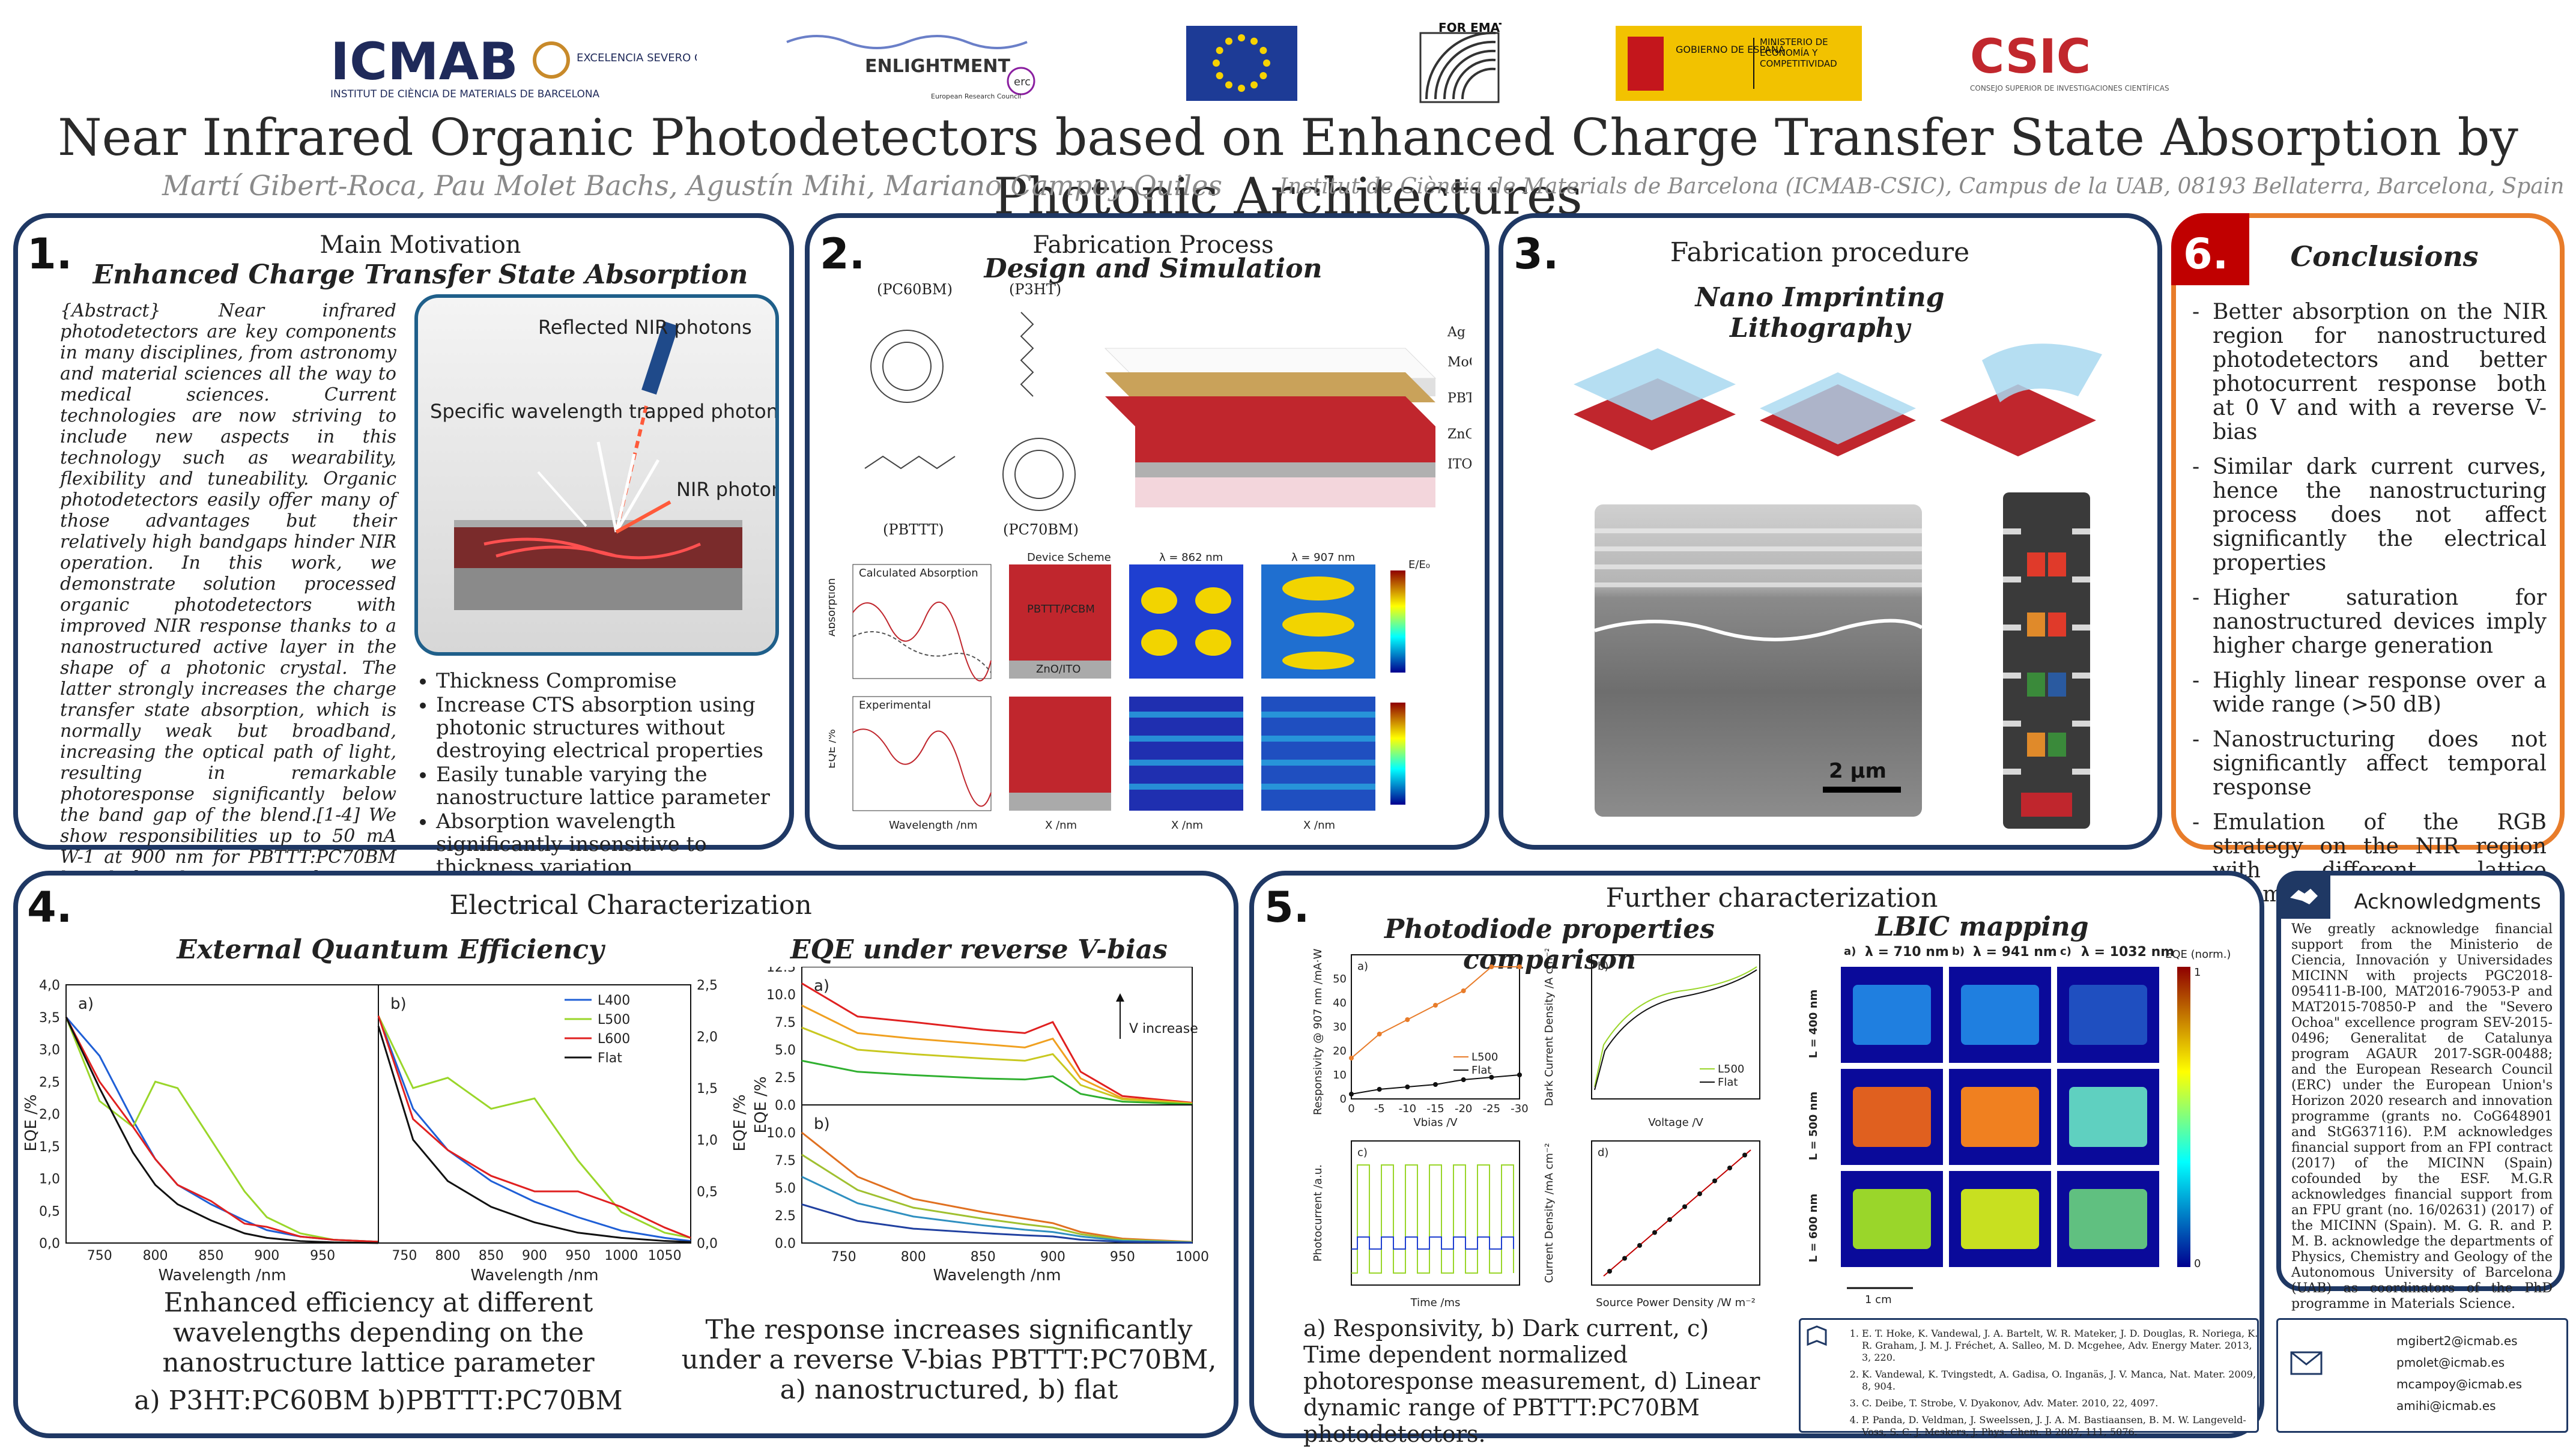 The height and width of the screenshot is (1449, 2576). Describe the element at coordinates (1069, 558) in the screenshot. I see `device-scheme-label: Device Scheme` at that location.